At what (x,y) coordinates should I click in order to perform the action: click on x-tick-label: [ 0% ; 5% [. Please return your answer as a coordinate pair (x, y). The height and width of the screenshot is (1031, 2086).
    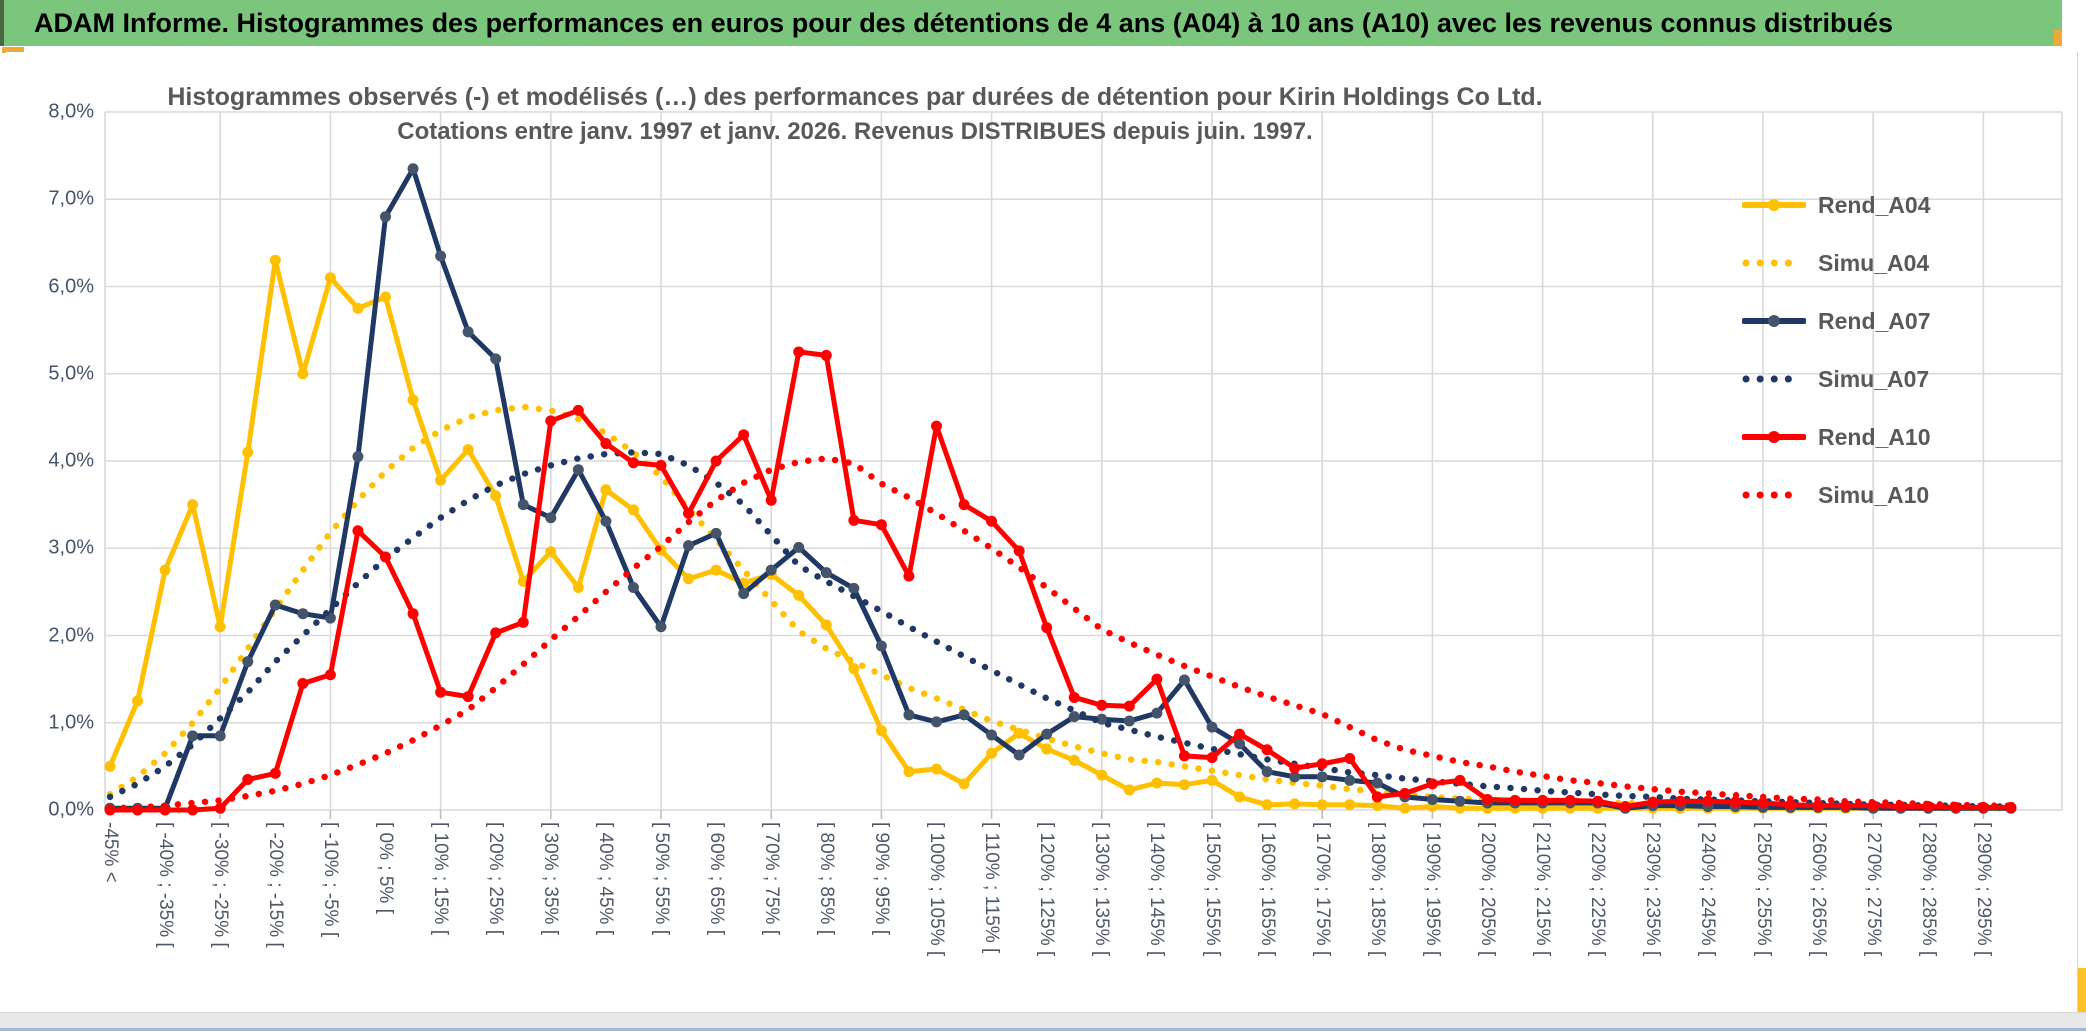
    Looking at the image, I should click on (385, 868).